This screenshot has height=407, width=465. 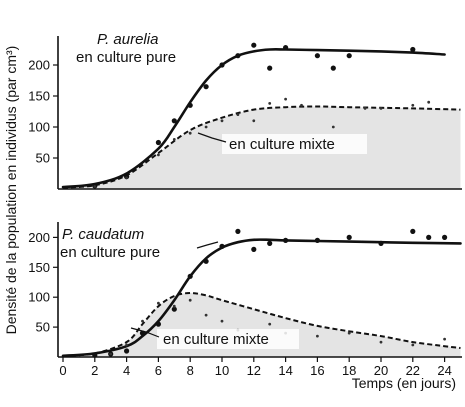 What do you see at coordinates (39, 96) in the screenshot?
I see `y-tick-label-0-150: 150` at bounding box center [39, 96].